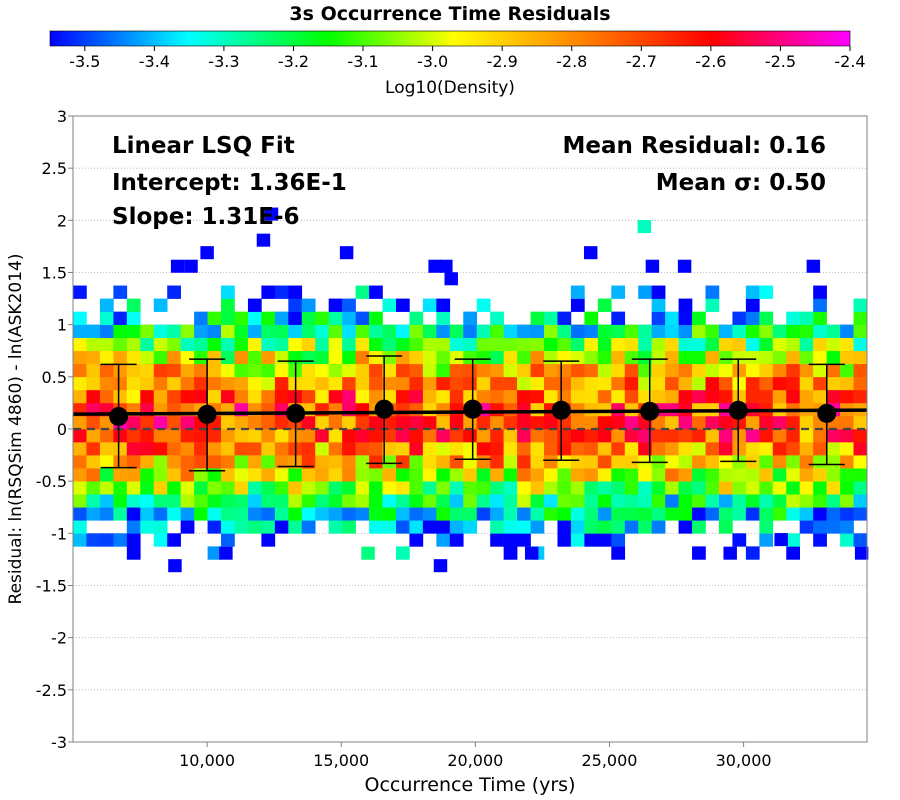 This screenshot has width=900, height=800. I want to click on annotation-slope: Slope: 1.31E-6, so click(206, 217).